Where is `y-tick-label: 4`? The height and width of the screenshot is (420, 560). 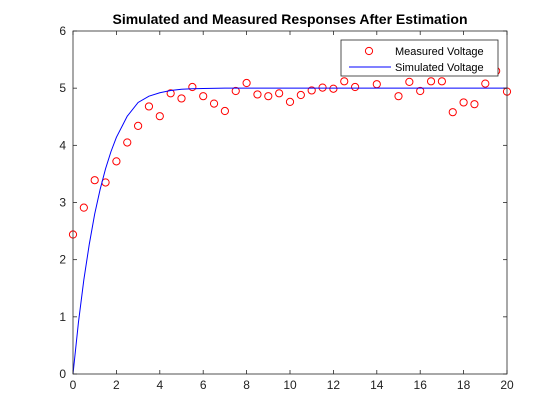
y-tick-label: 4 is located at coordinates (62, 145).